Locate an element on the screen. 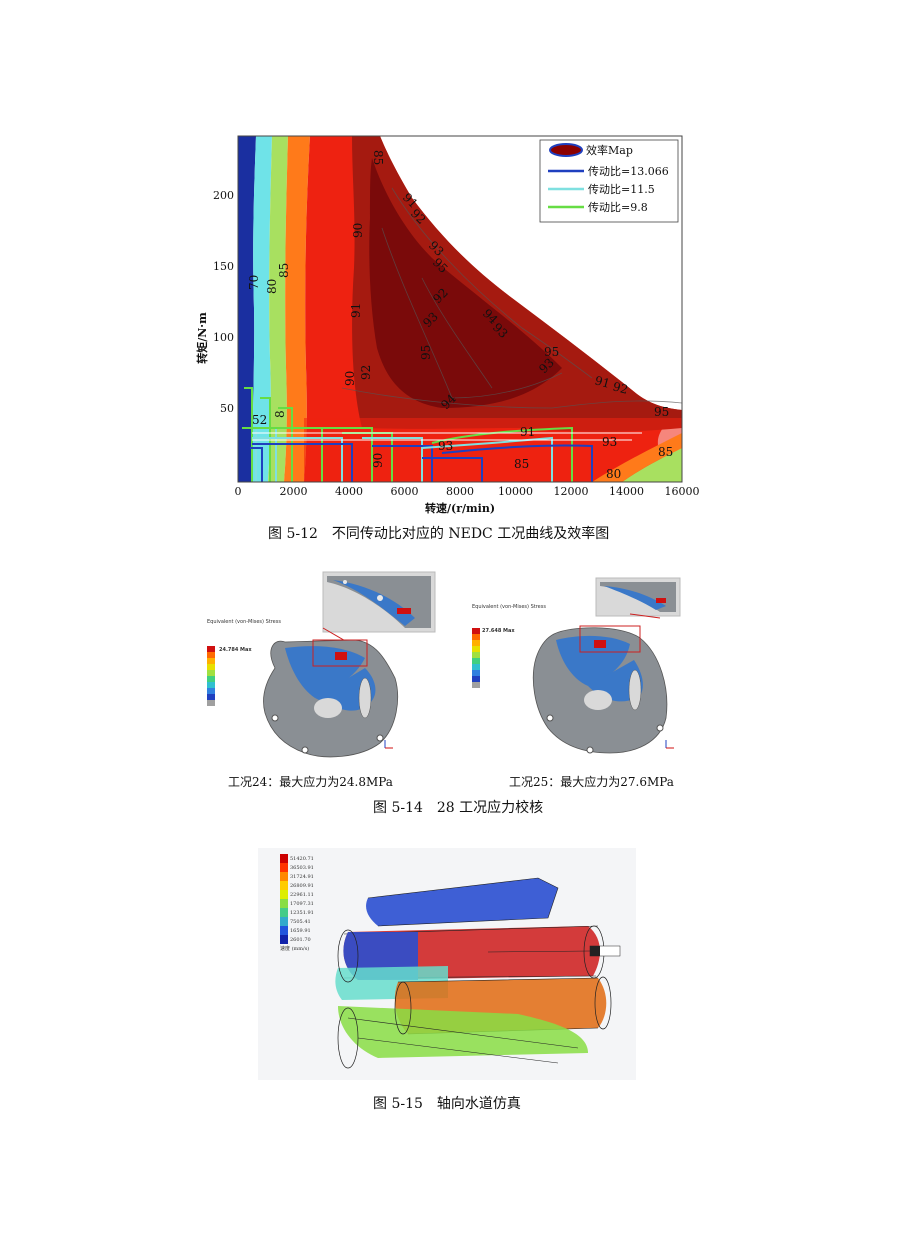 This screenshot has width=921, height=1238. contour-label: 8 is located at coordinates (280, 414).